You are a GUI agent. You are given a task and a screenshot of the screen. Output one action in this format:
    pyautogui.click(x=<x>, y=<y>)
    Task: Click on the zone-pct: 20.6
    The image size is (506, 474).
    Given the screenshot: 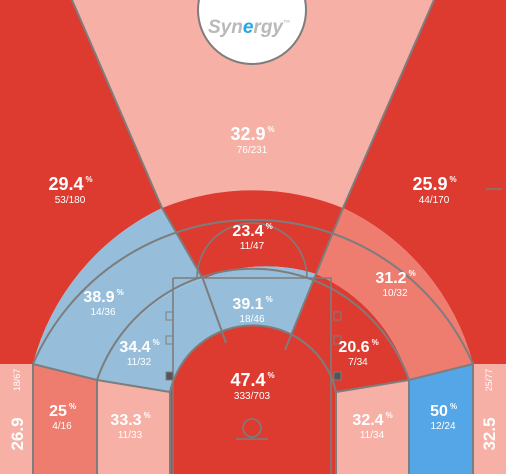 What is the action you would take?
    pyautogui.click(x=353, y=347)
    